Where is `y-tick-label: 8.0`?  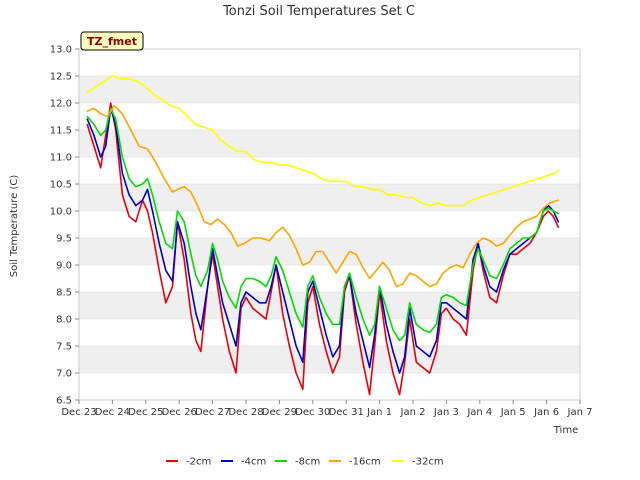 y-tick-label: 8.0 is located at coordinates (64, 320).